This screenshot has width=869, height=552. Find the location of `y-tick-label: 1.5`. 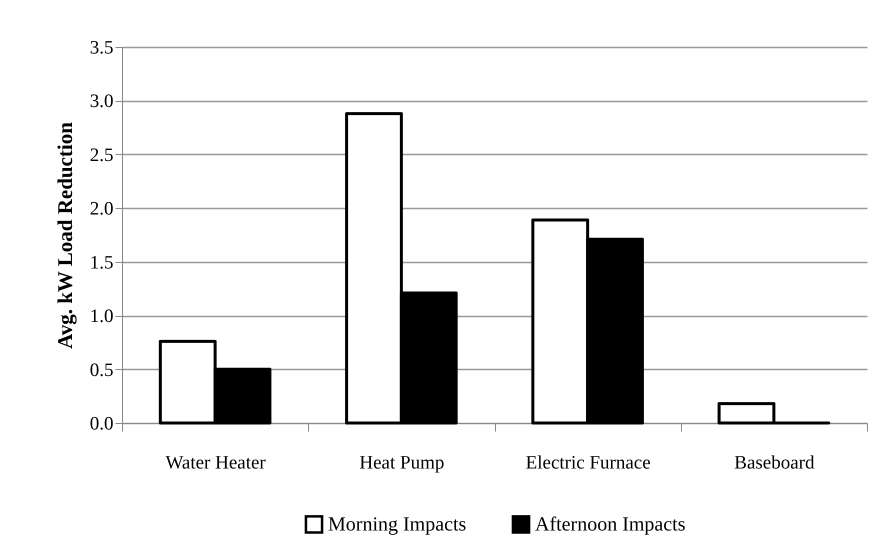

y-tick-label: 1.5 is located at coordinates (102, 263).